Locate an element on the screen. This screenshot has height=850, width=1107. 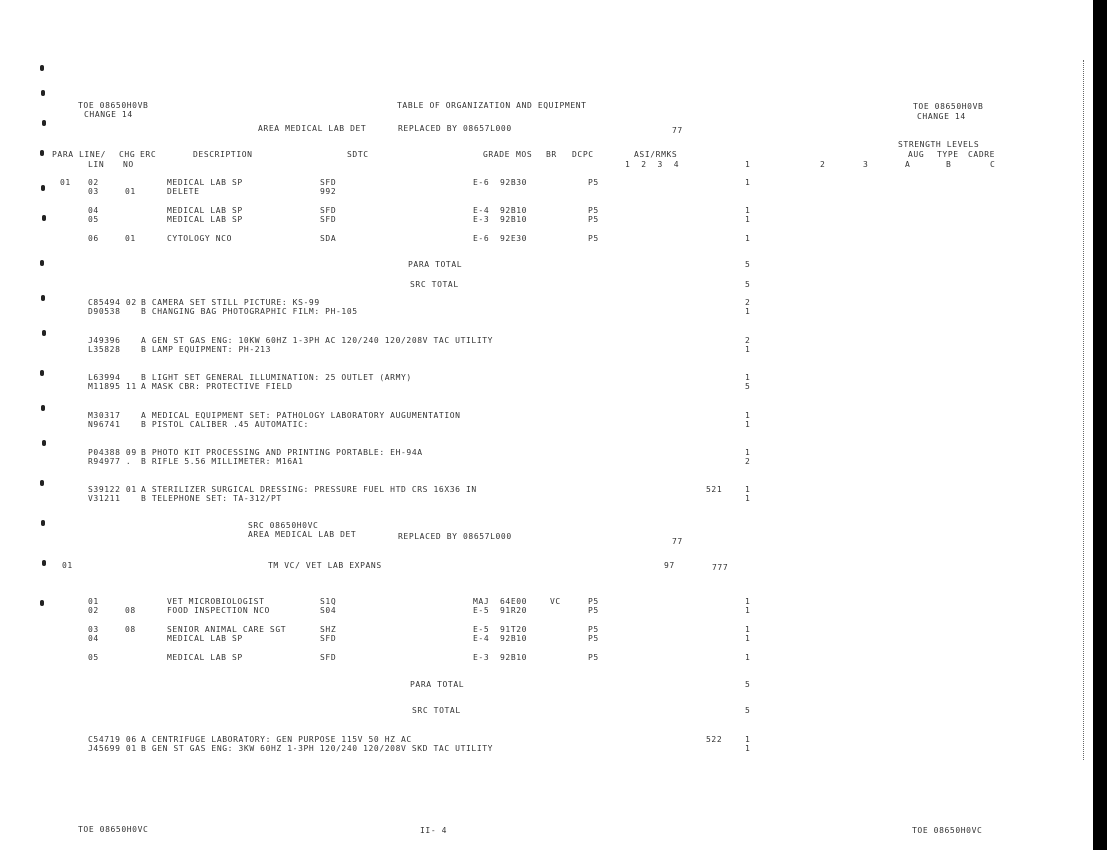
col-sdtc: SDTC is located at coordinates (358, 154).